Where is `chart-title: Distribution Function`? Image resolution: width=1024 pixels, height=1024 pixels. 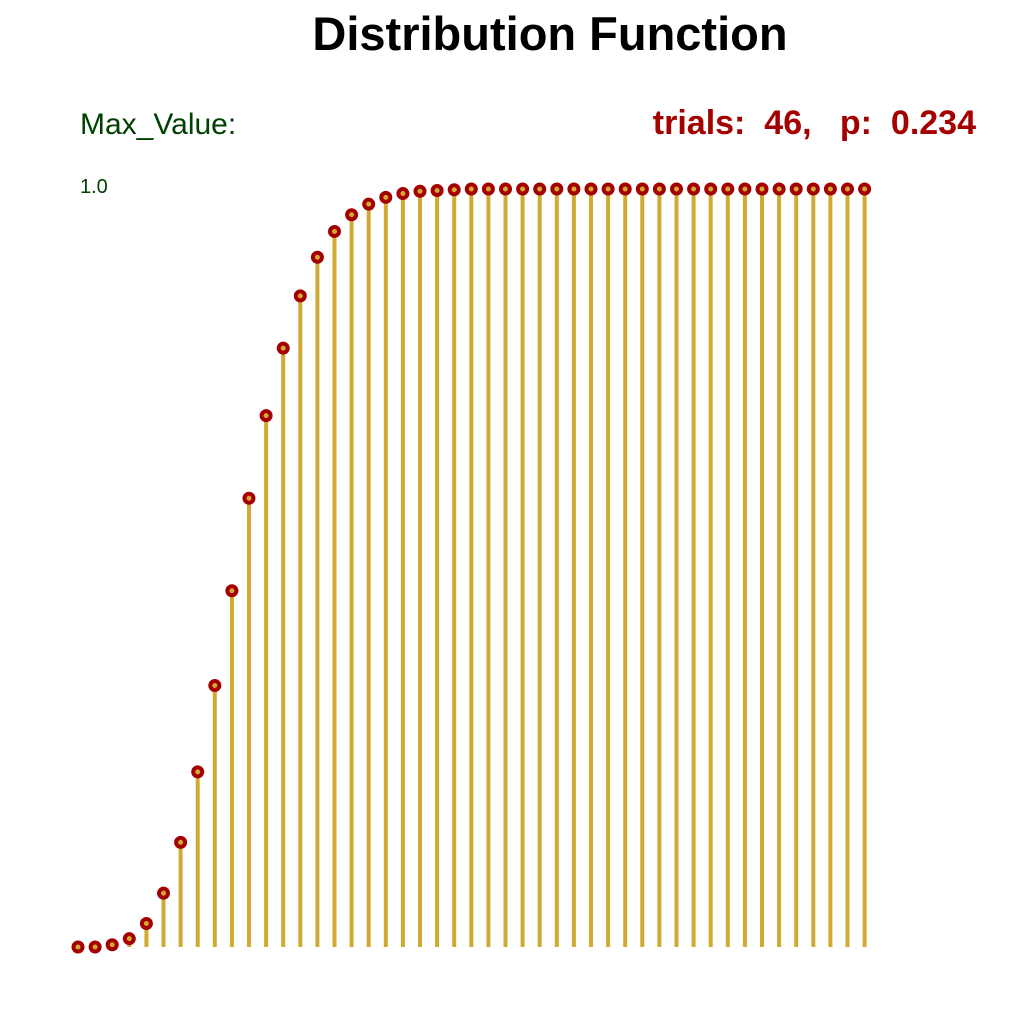
chart-title: Distribution Function is located at coordinates (550, 33).